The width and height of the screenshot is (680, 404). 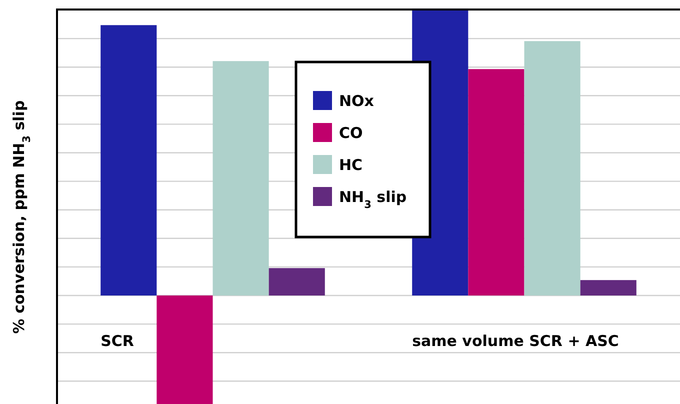 I want to click on legend-label: HC, so click(x=351, y=165).